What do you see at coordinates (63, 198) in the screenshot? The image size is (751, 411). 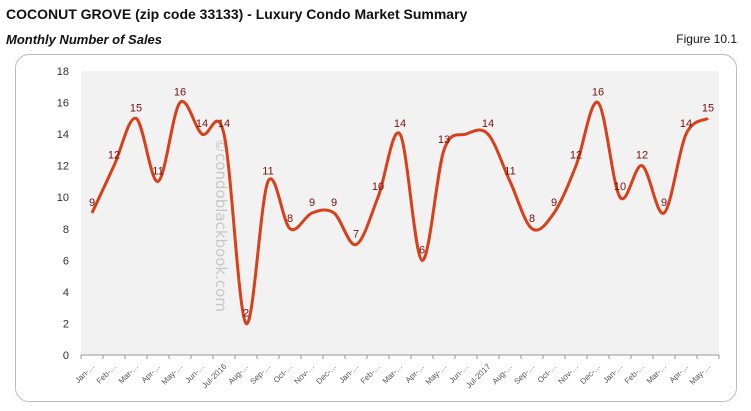 I see `y-tick-label: 10` at bounding box center [63, 198].